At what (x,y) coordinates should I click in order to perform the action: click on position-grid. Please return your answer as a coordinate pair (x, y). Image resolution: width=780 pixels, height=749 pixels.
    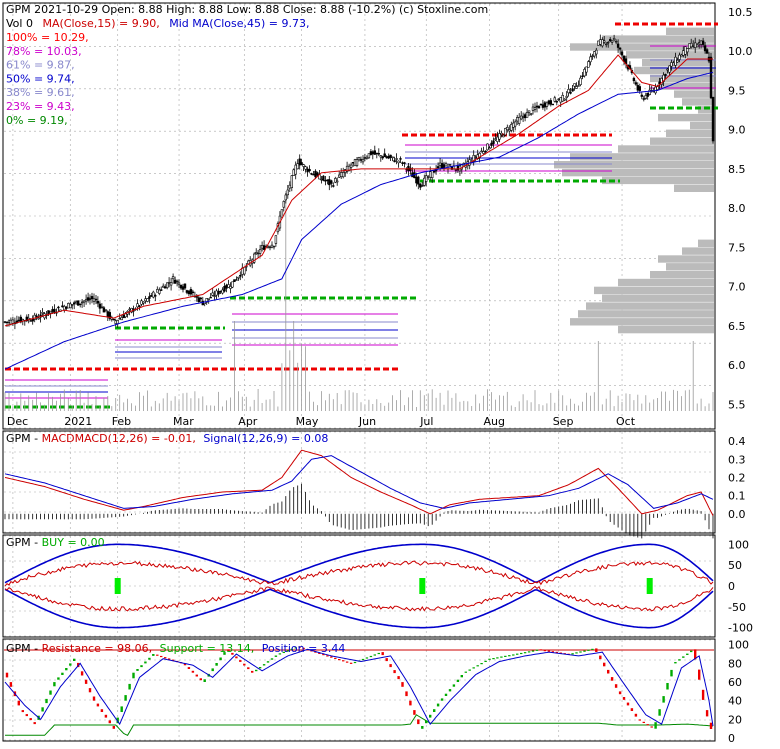
    Looking at the image, I should click on (359, 690).